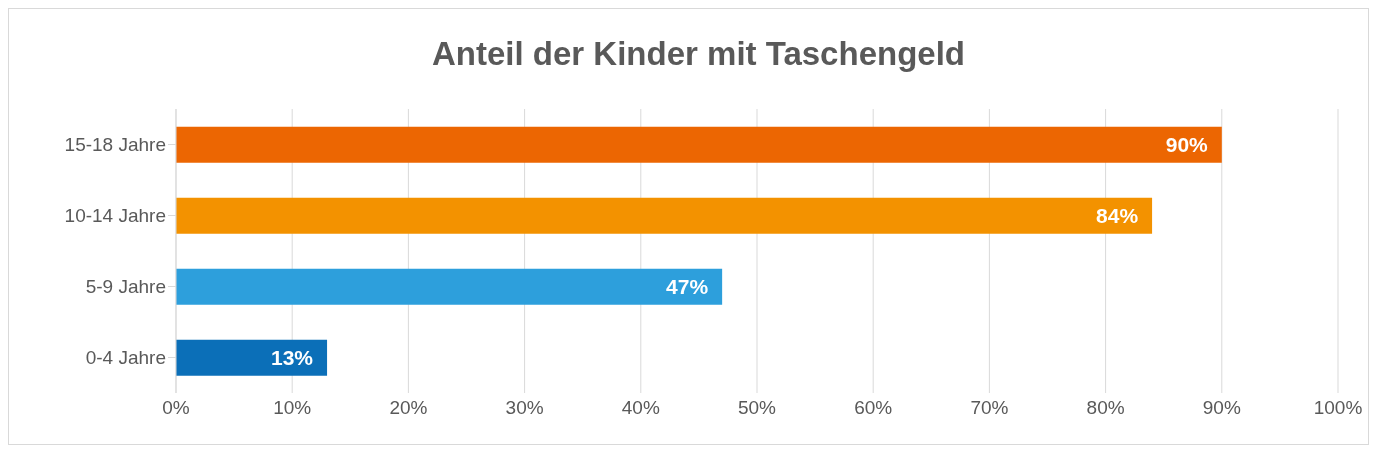 Image resolution: width=1377 pixels, height=453 pixels. Describe the element at coordinates (698, 53) in the screenshot. I see `chart-title: Anteil der Kinder mit Taschengeld` at that location.